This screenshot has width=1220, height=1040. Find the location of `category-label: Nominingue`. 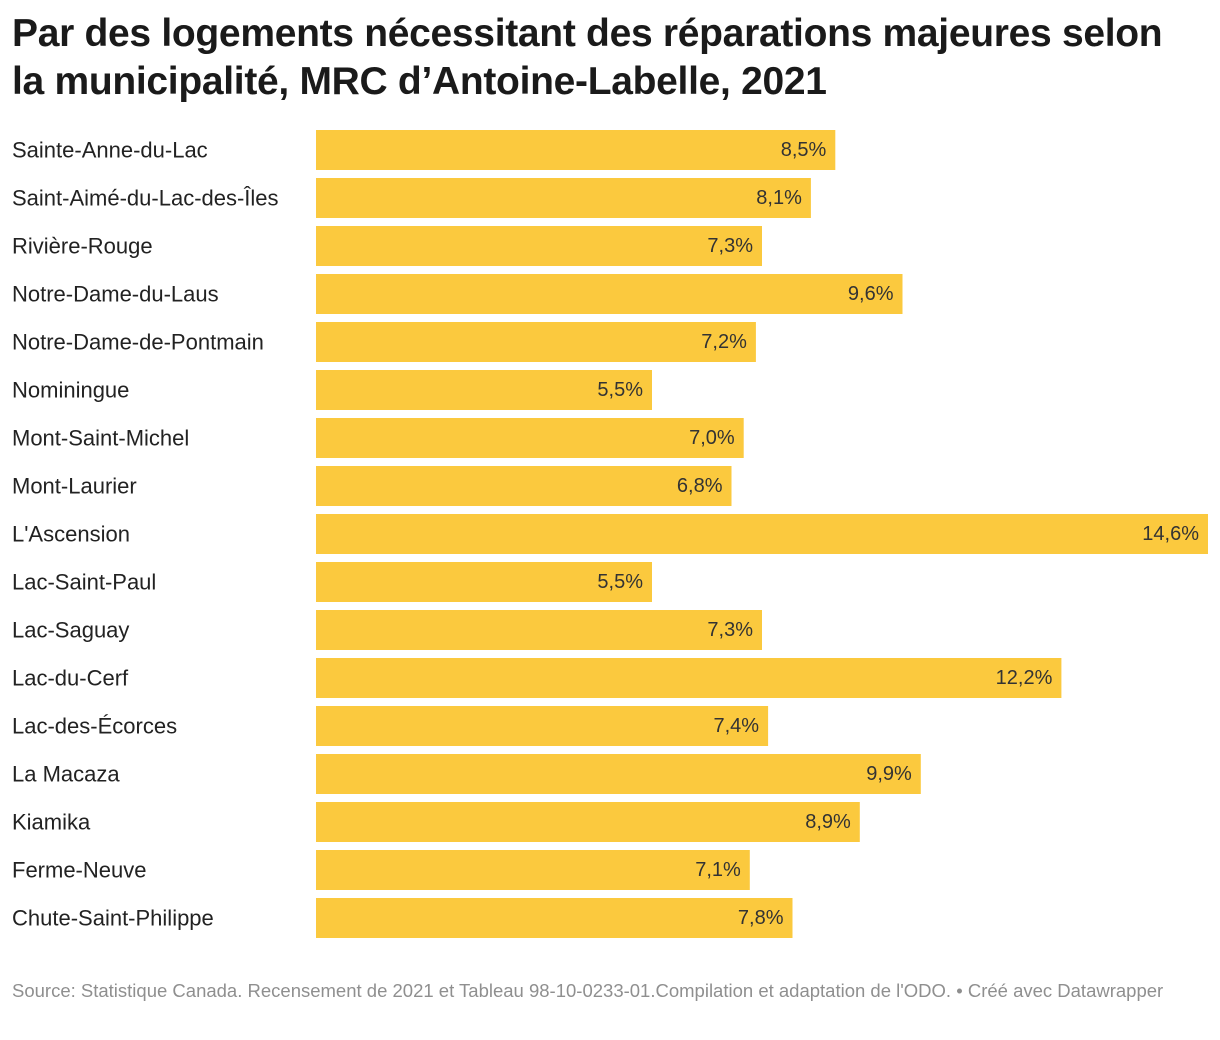

category-label: Nominingue is located at coordinates (70, 390).